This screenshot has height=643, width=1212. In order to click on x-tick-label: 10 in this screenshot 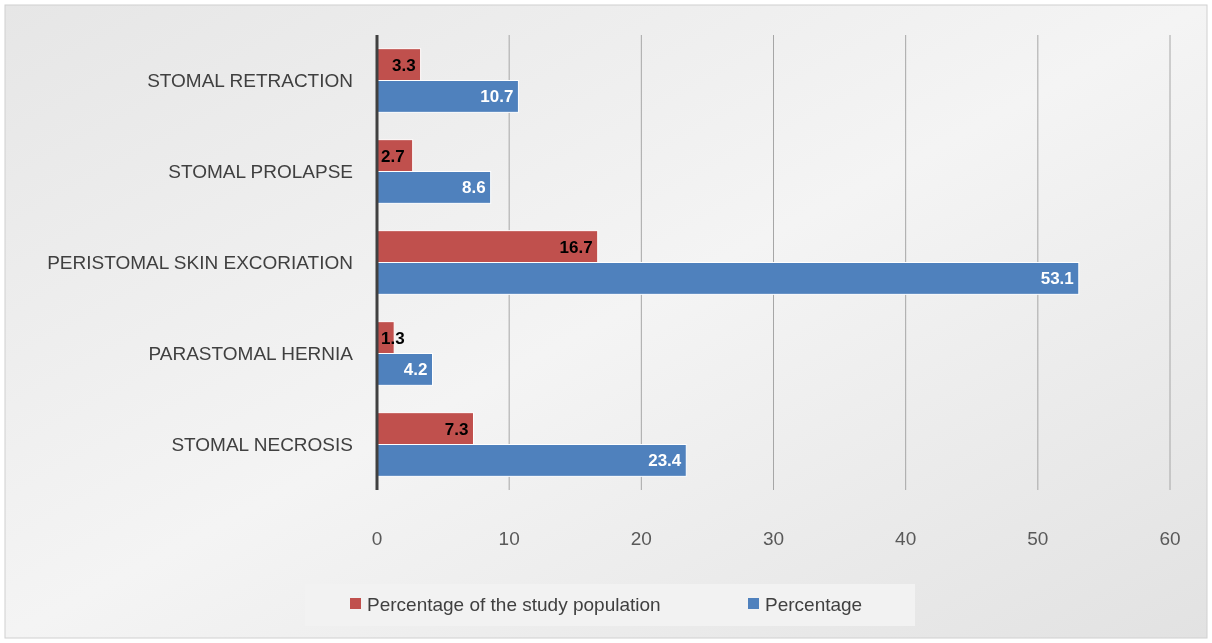, I will do `click(509, 538)`.